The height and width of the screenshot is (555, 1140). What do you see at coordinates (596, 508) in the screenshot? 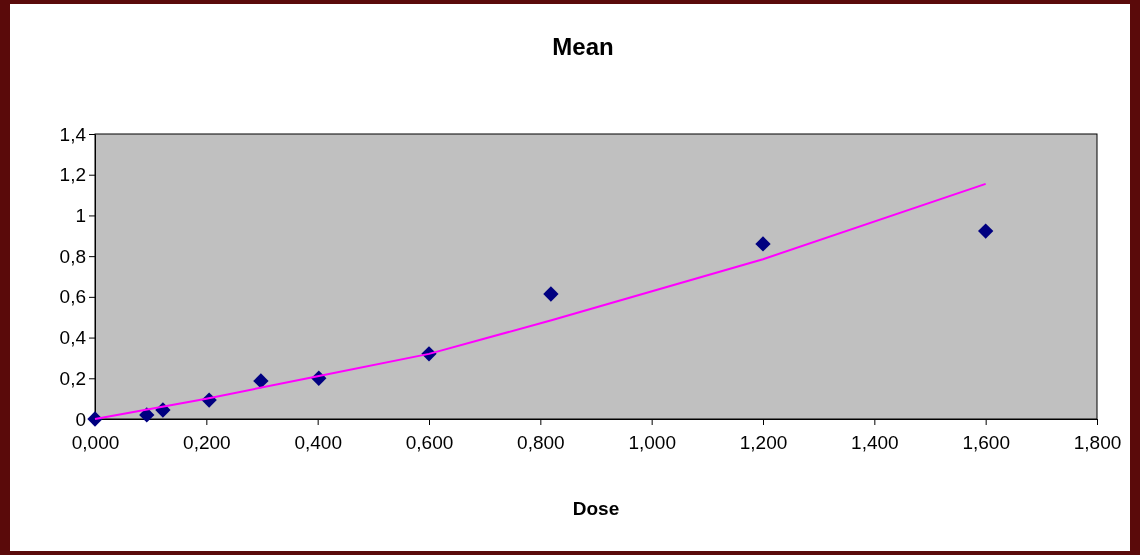
I see `x-axis-title: Dose` at bounding box center [596, 508].